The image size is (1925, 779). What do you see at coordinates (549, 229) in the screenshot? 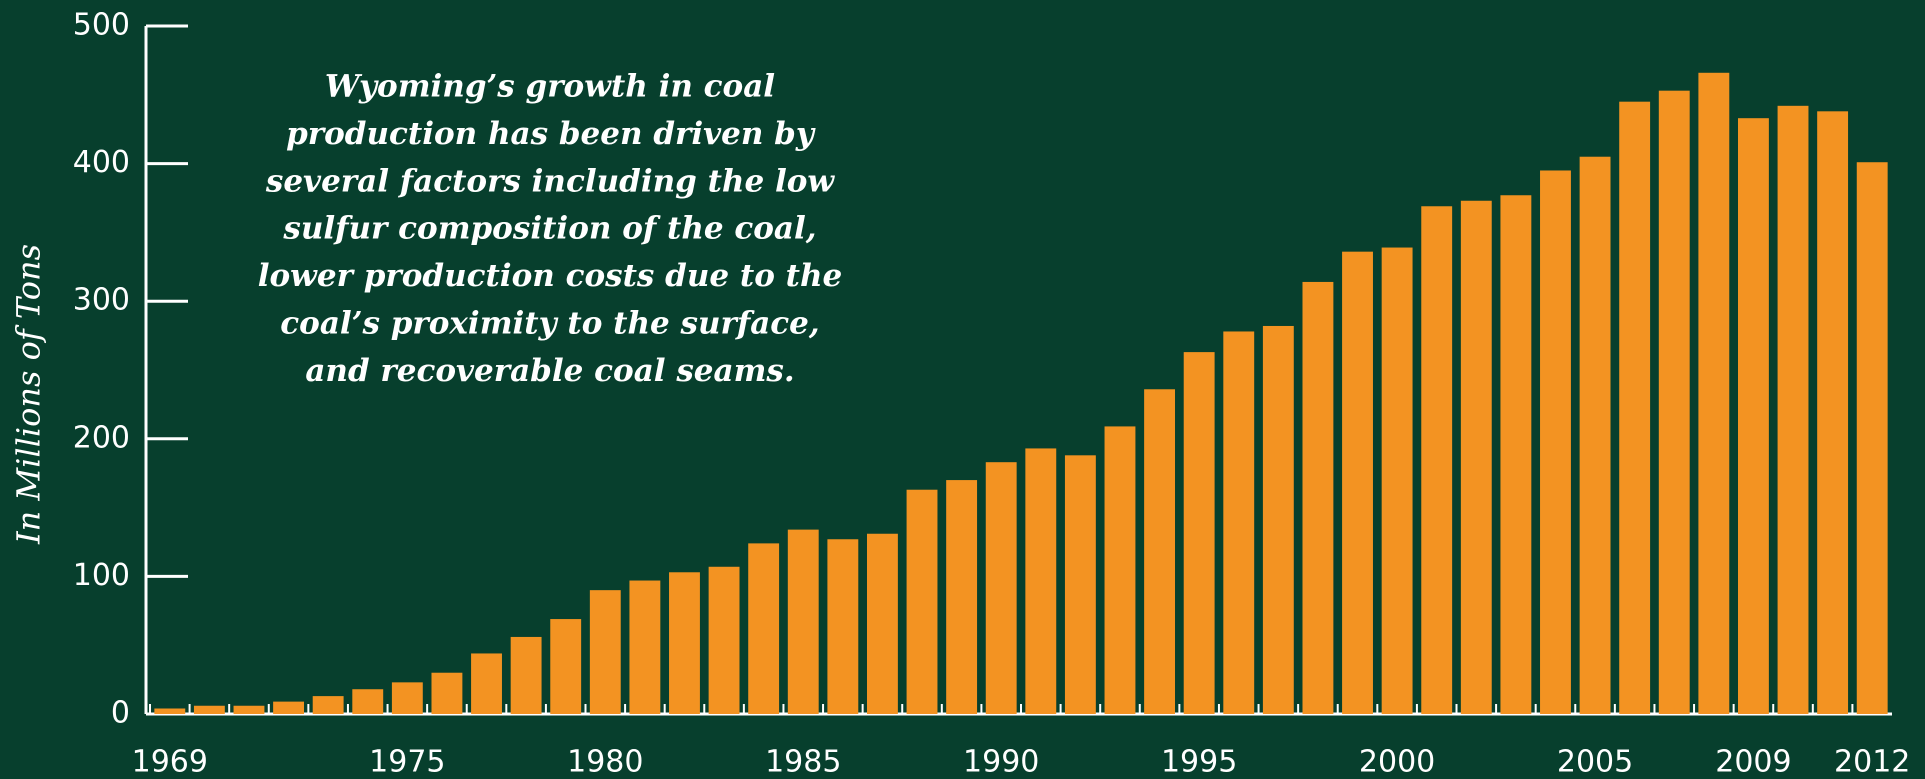
I see `annotation-line: sulfur composition of the coal,` at bounding box center [549, 229].